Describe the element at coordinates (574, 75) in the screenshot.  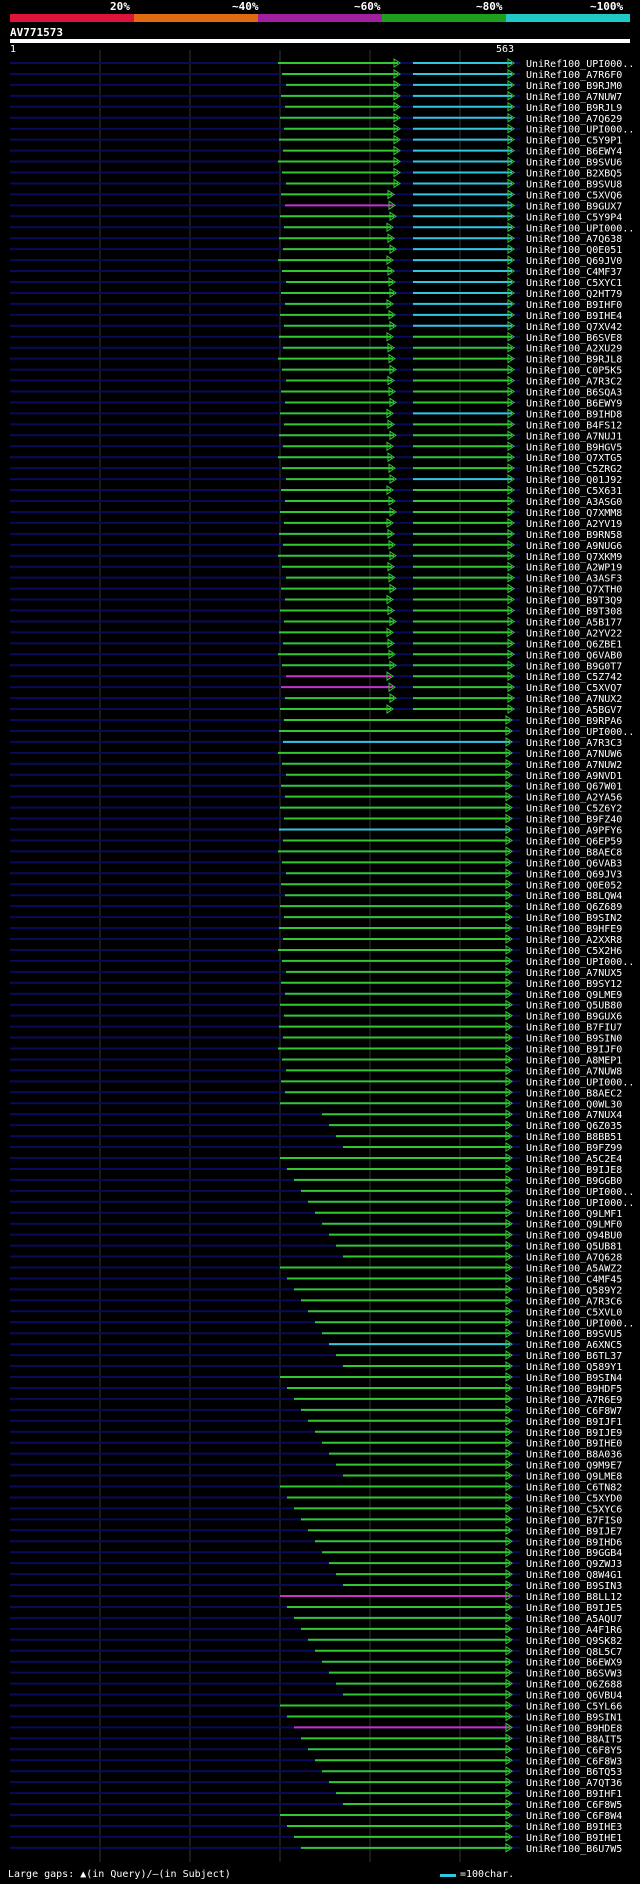
I see `hit-label: UniRef100_A7R6F0` at that location.